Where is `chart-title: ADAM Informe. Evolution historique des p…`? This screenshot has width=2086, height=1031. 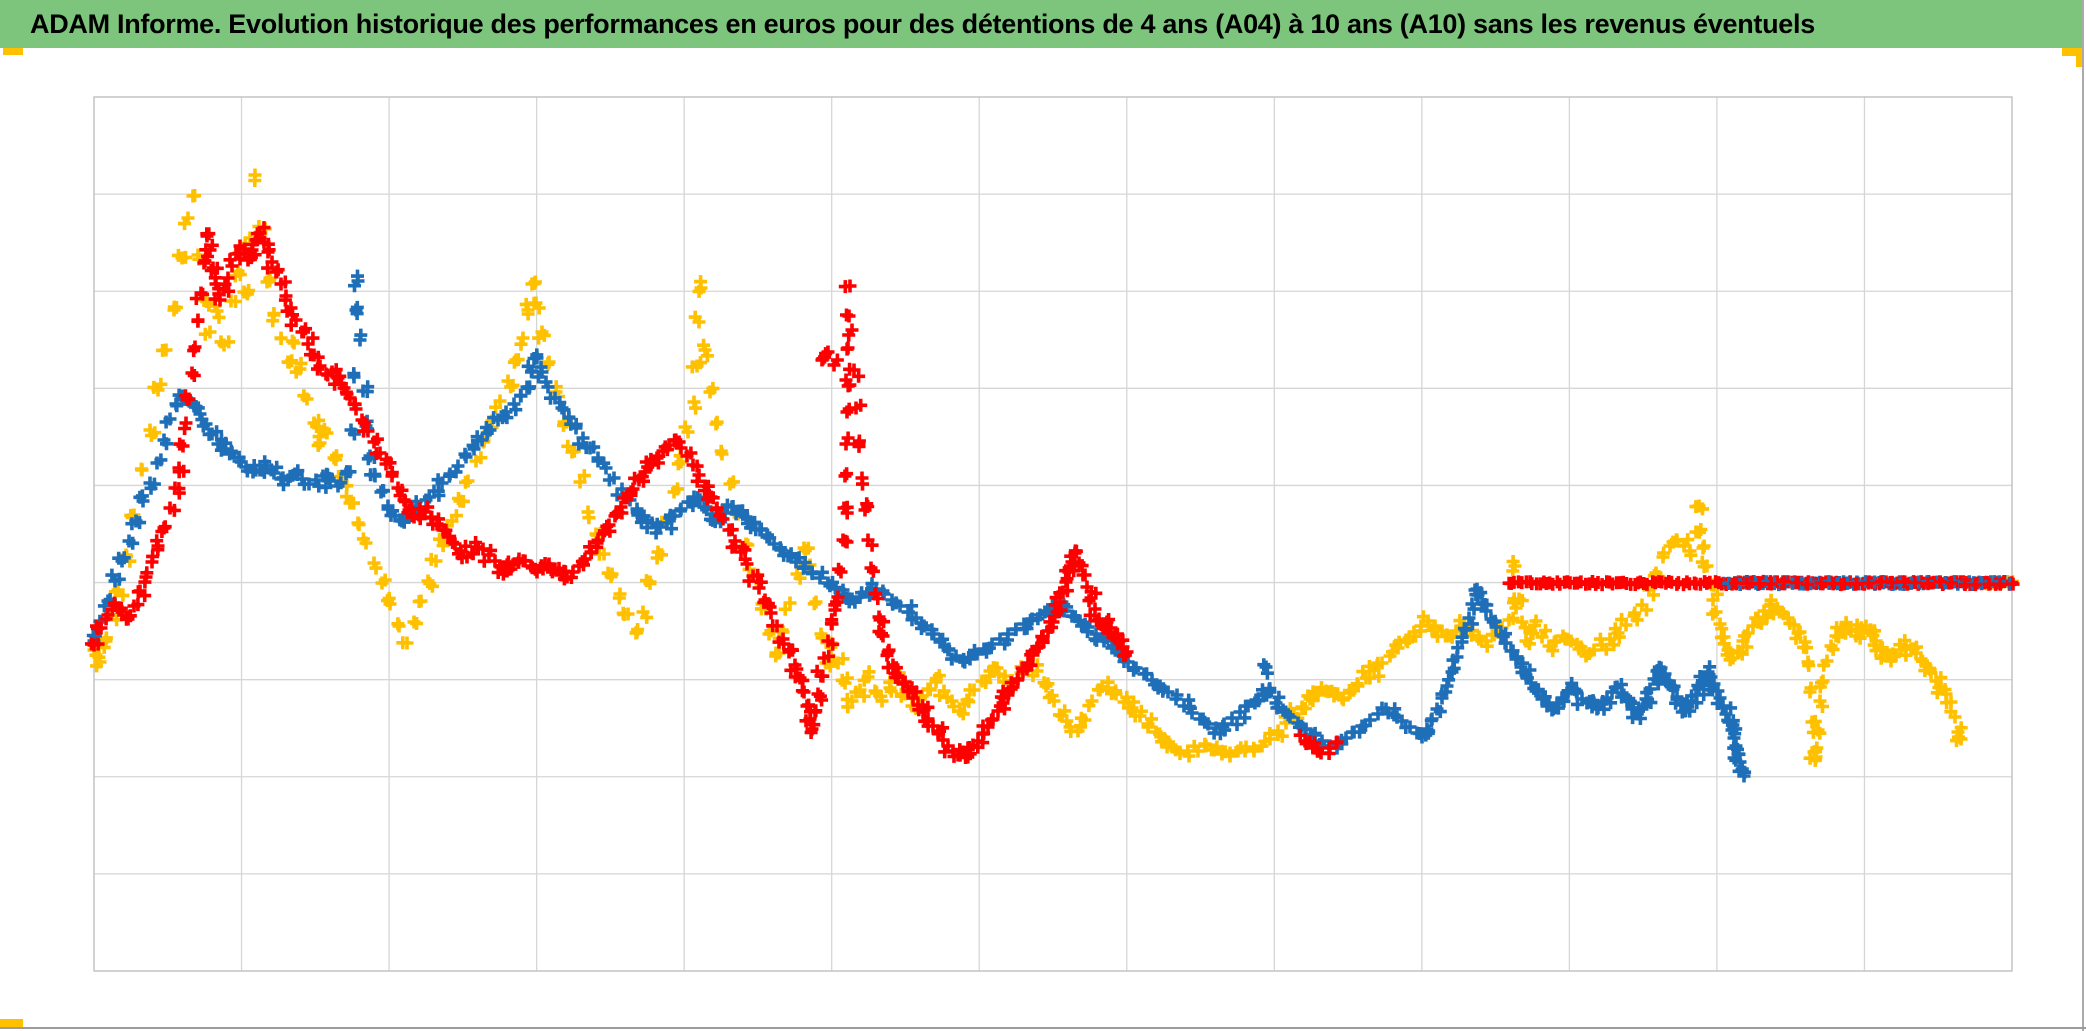
chart-title: ADAM Informe. Evolution historique des p… is located at coordinates (922, 23).